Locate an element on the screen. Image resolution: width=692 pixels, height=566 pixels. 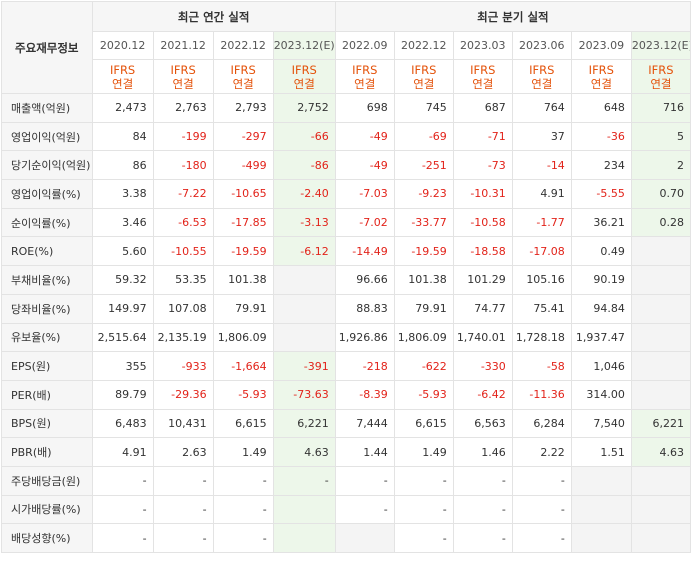
table-cell: -5.93 is located at coordinates (243, 394).